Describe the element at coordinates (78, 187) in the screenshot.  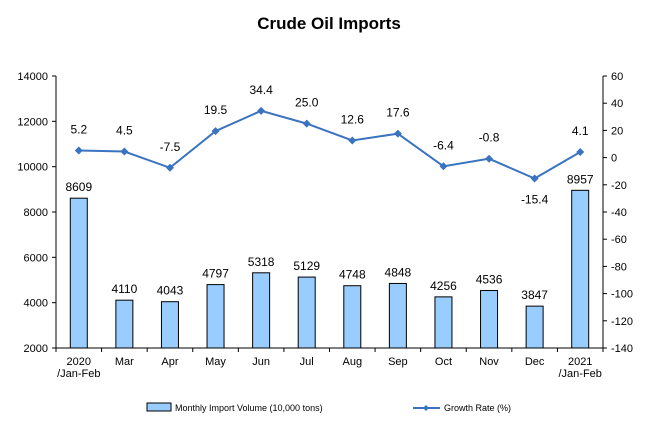
I see `bar-value-label: 8609` at that location.